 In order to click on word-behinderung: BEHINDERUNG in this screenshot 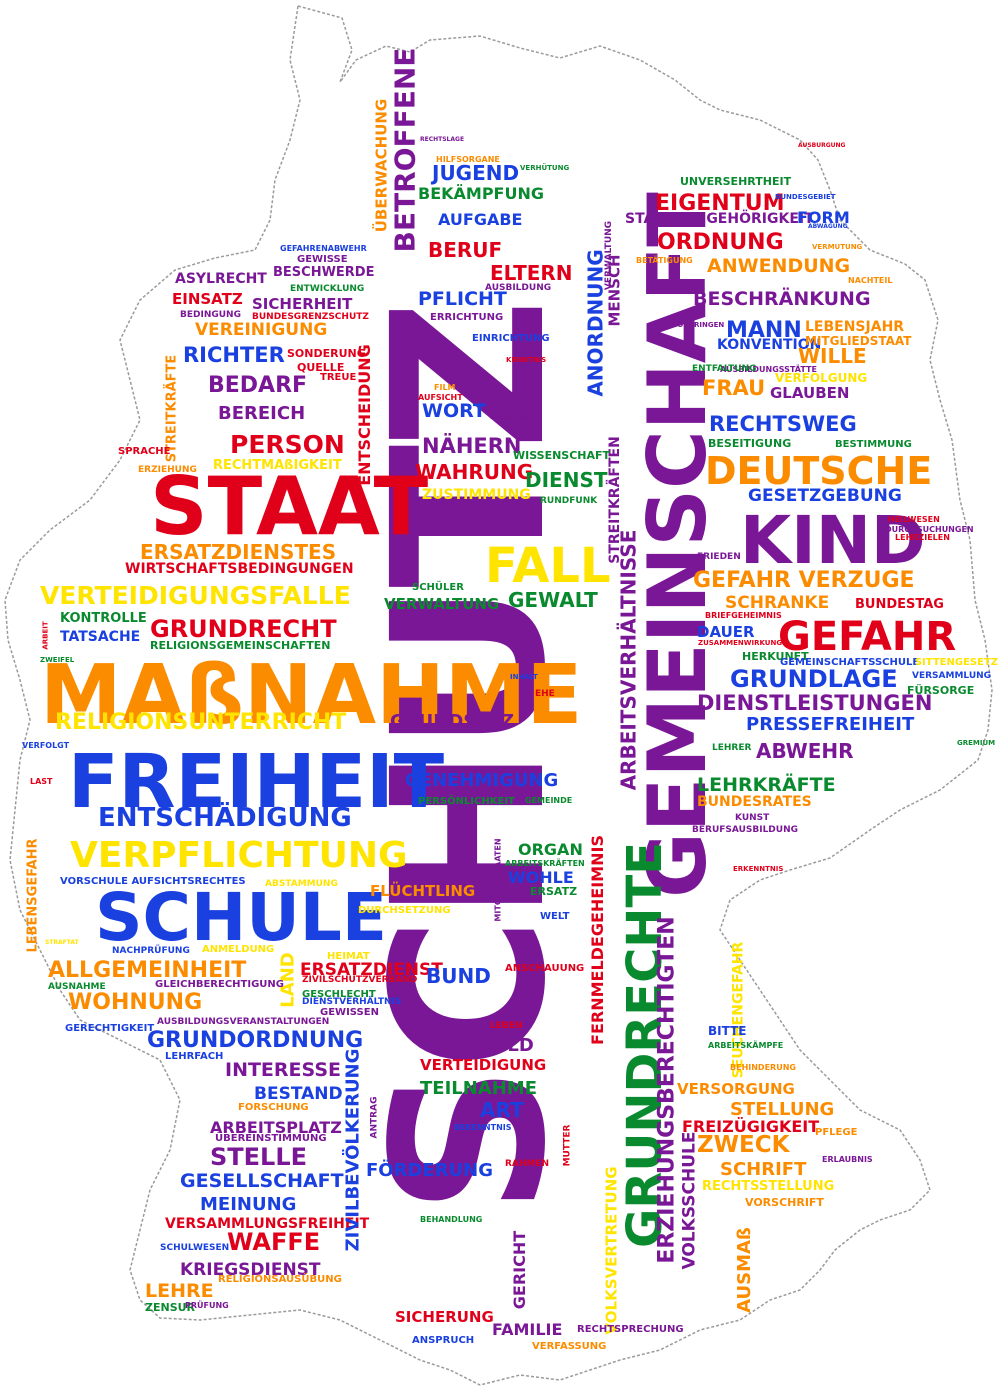, I will do `click(763, 1067)`.